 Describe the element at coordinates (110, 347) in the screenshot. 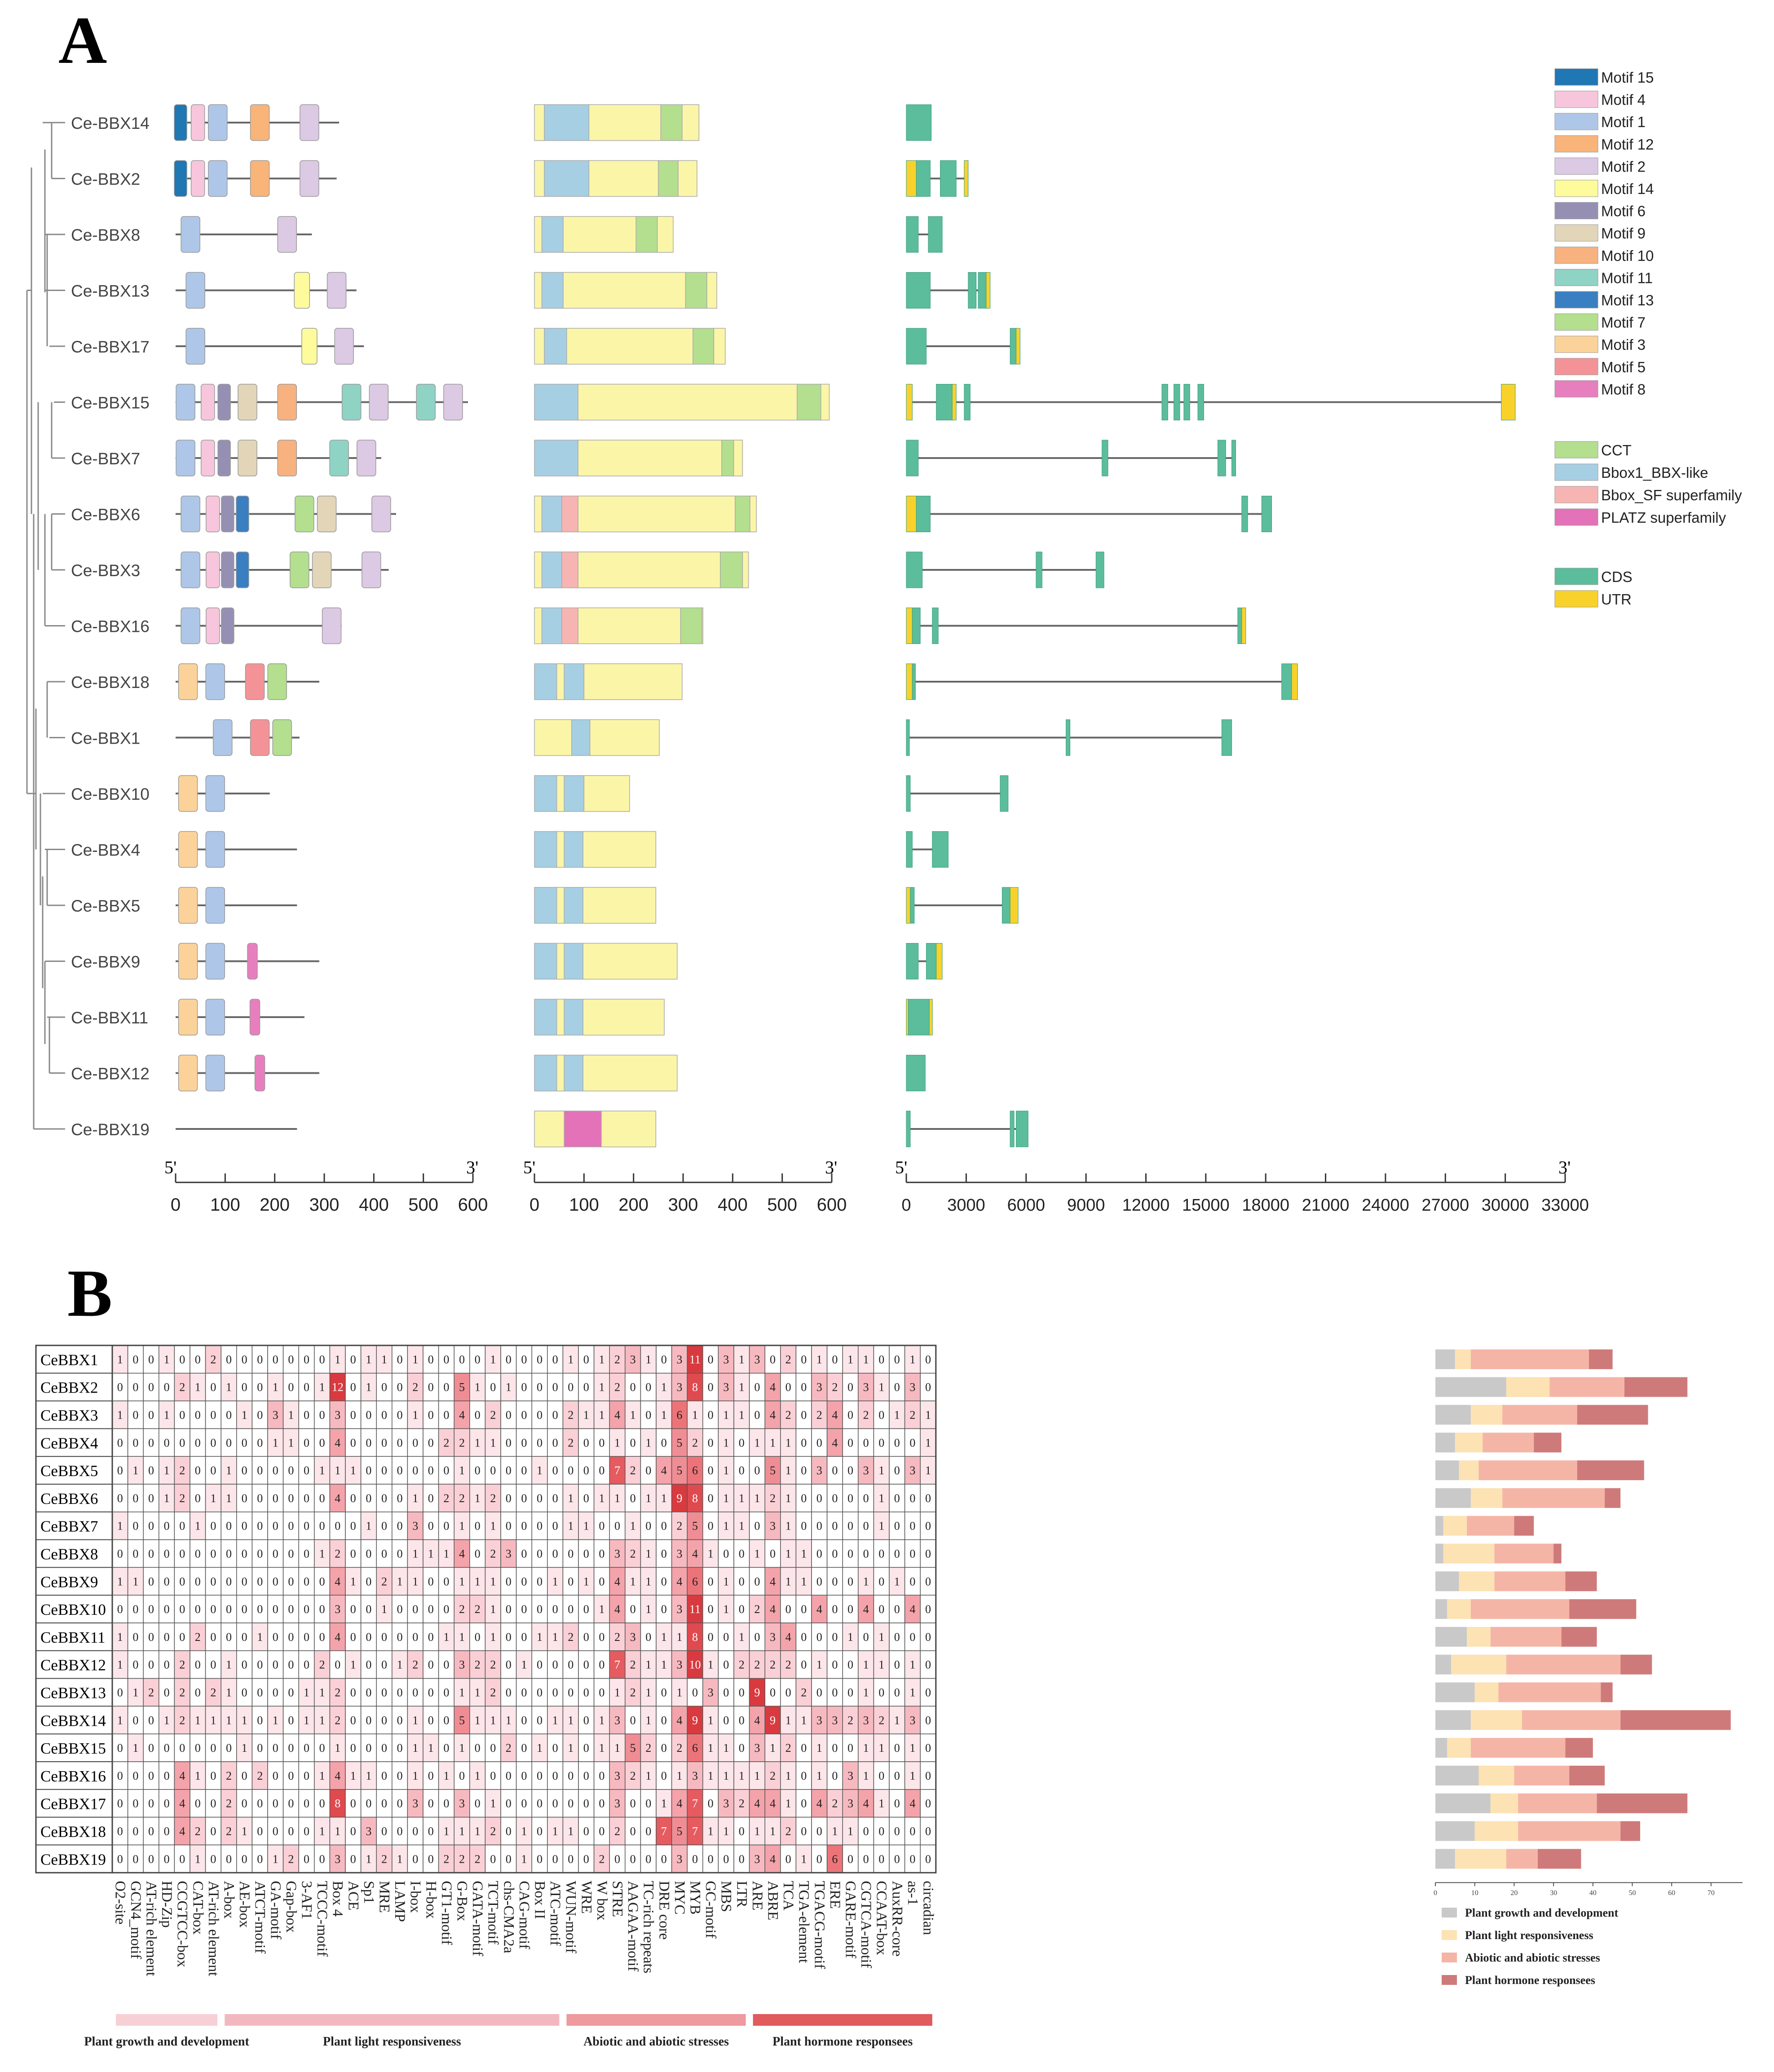

I see `gene-name-label: Ce-BBX17` at that location.